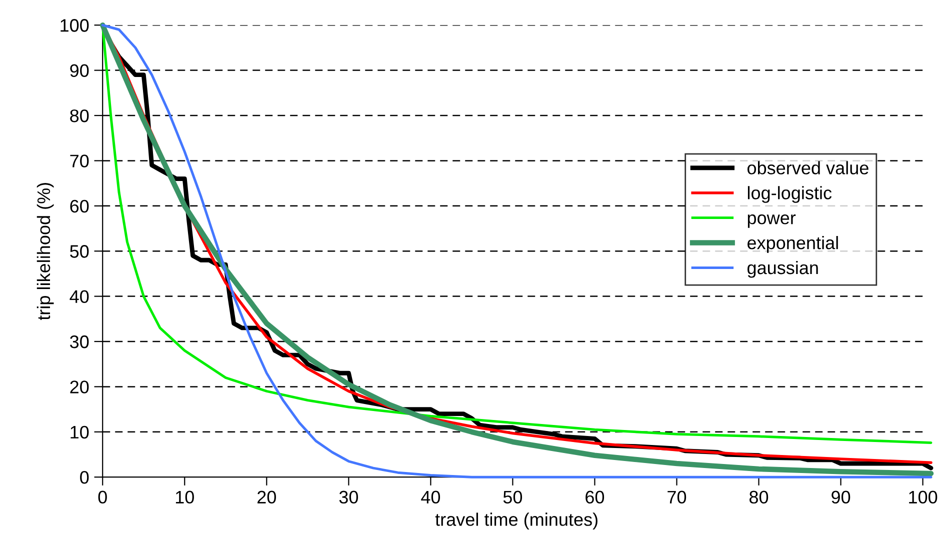  I want to click on x-tick-label: 80, so click(759, 497).